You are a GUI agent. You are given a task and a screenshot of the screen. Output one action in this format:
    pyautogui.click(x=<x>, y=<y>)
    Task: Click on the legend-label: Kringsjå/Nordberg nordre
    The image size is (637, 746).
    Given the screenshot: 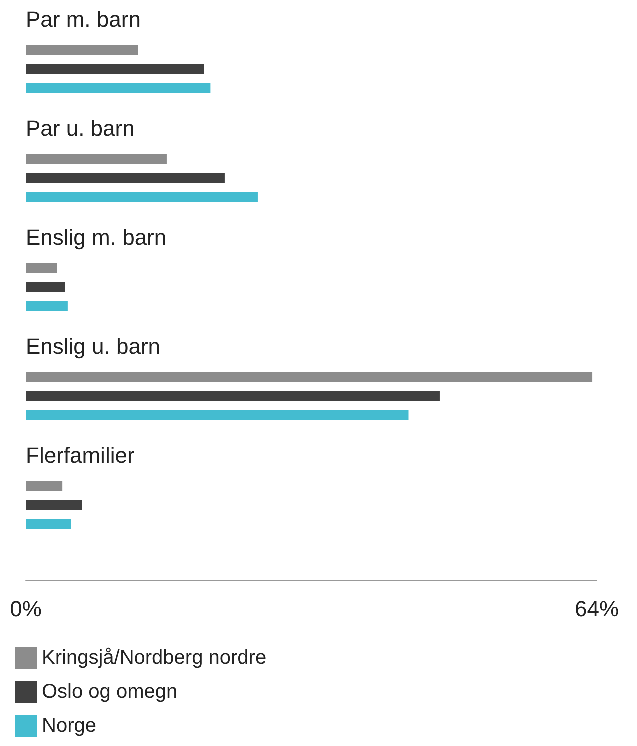 What is the action you would take?
    pyautogui.click(x=154, y=658)
    